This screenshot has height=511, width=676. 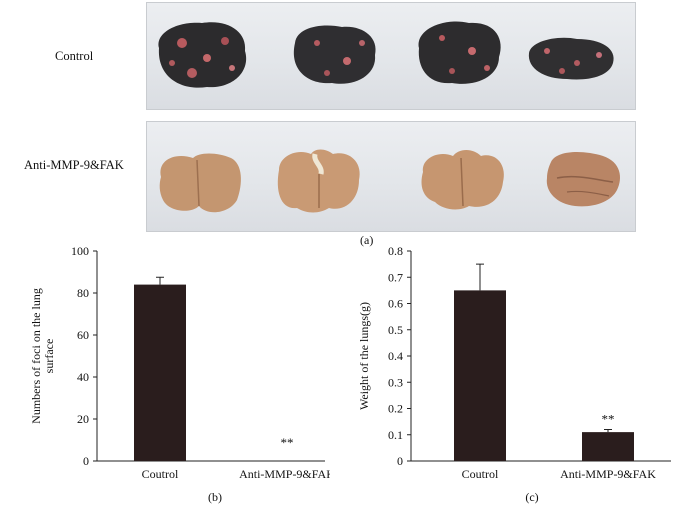 I want to click on y-axis-title: surface, so click(x=49, y=356).